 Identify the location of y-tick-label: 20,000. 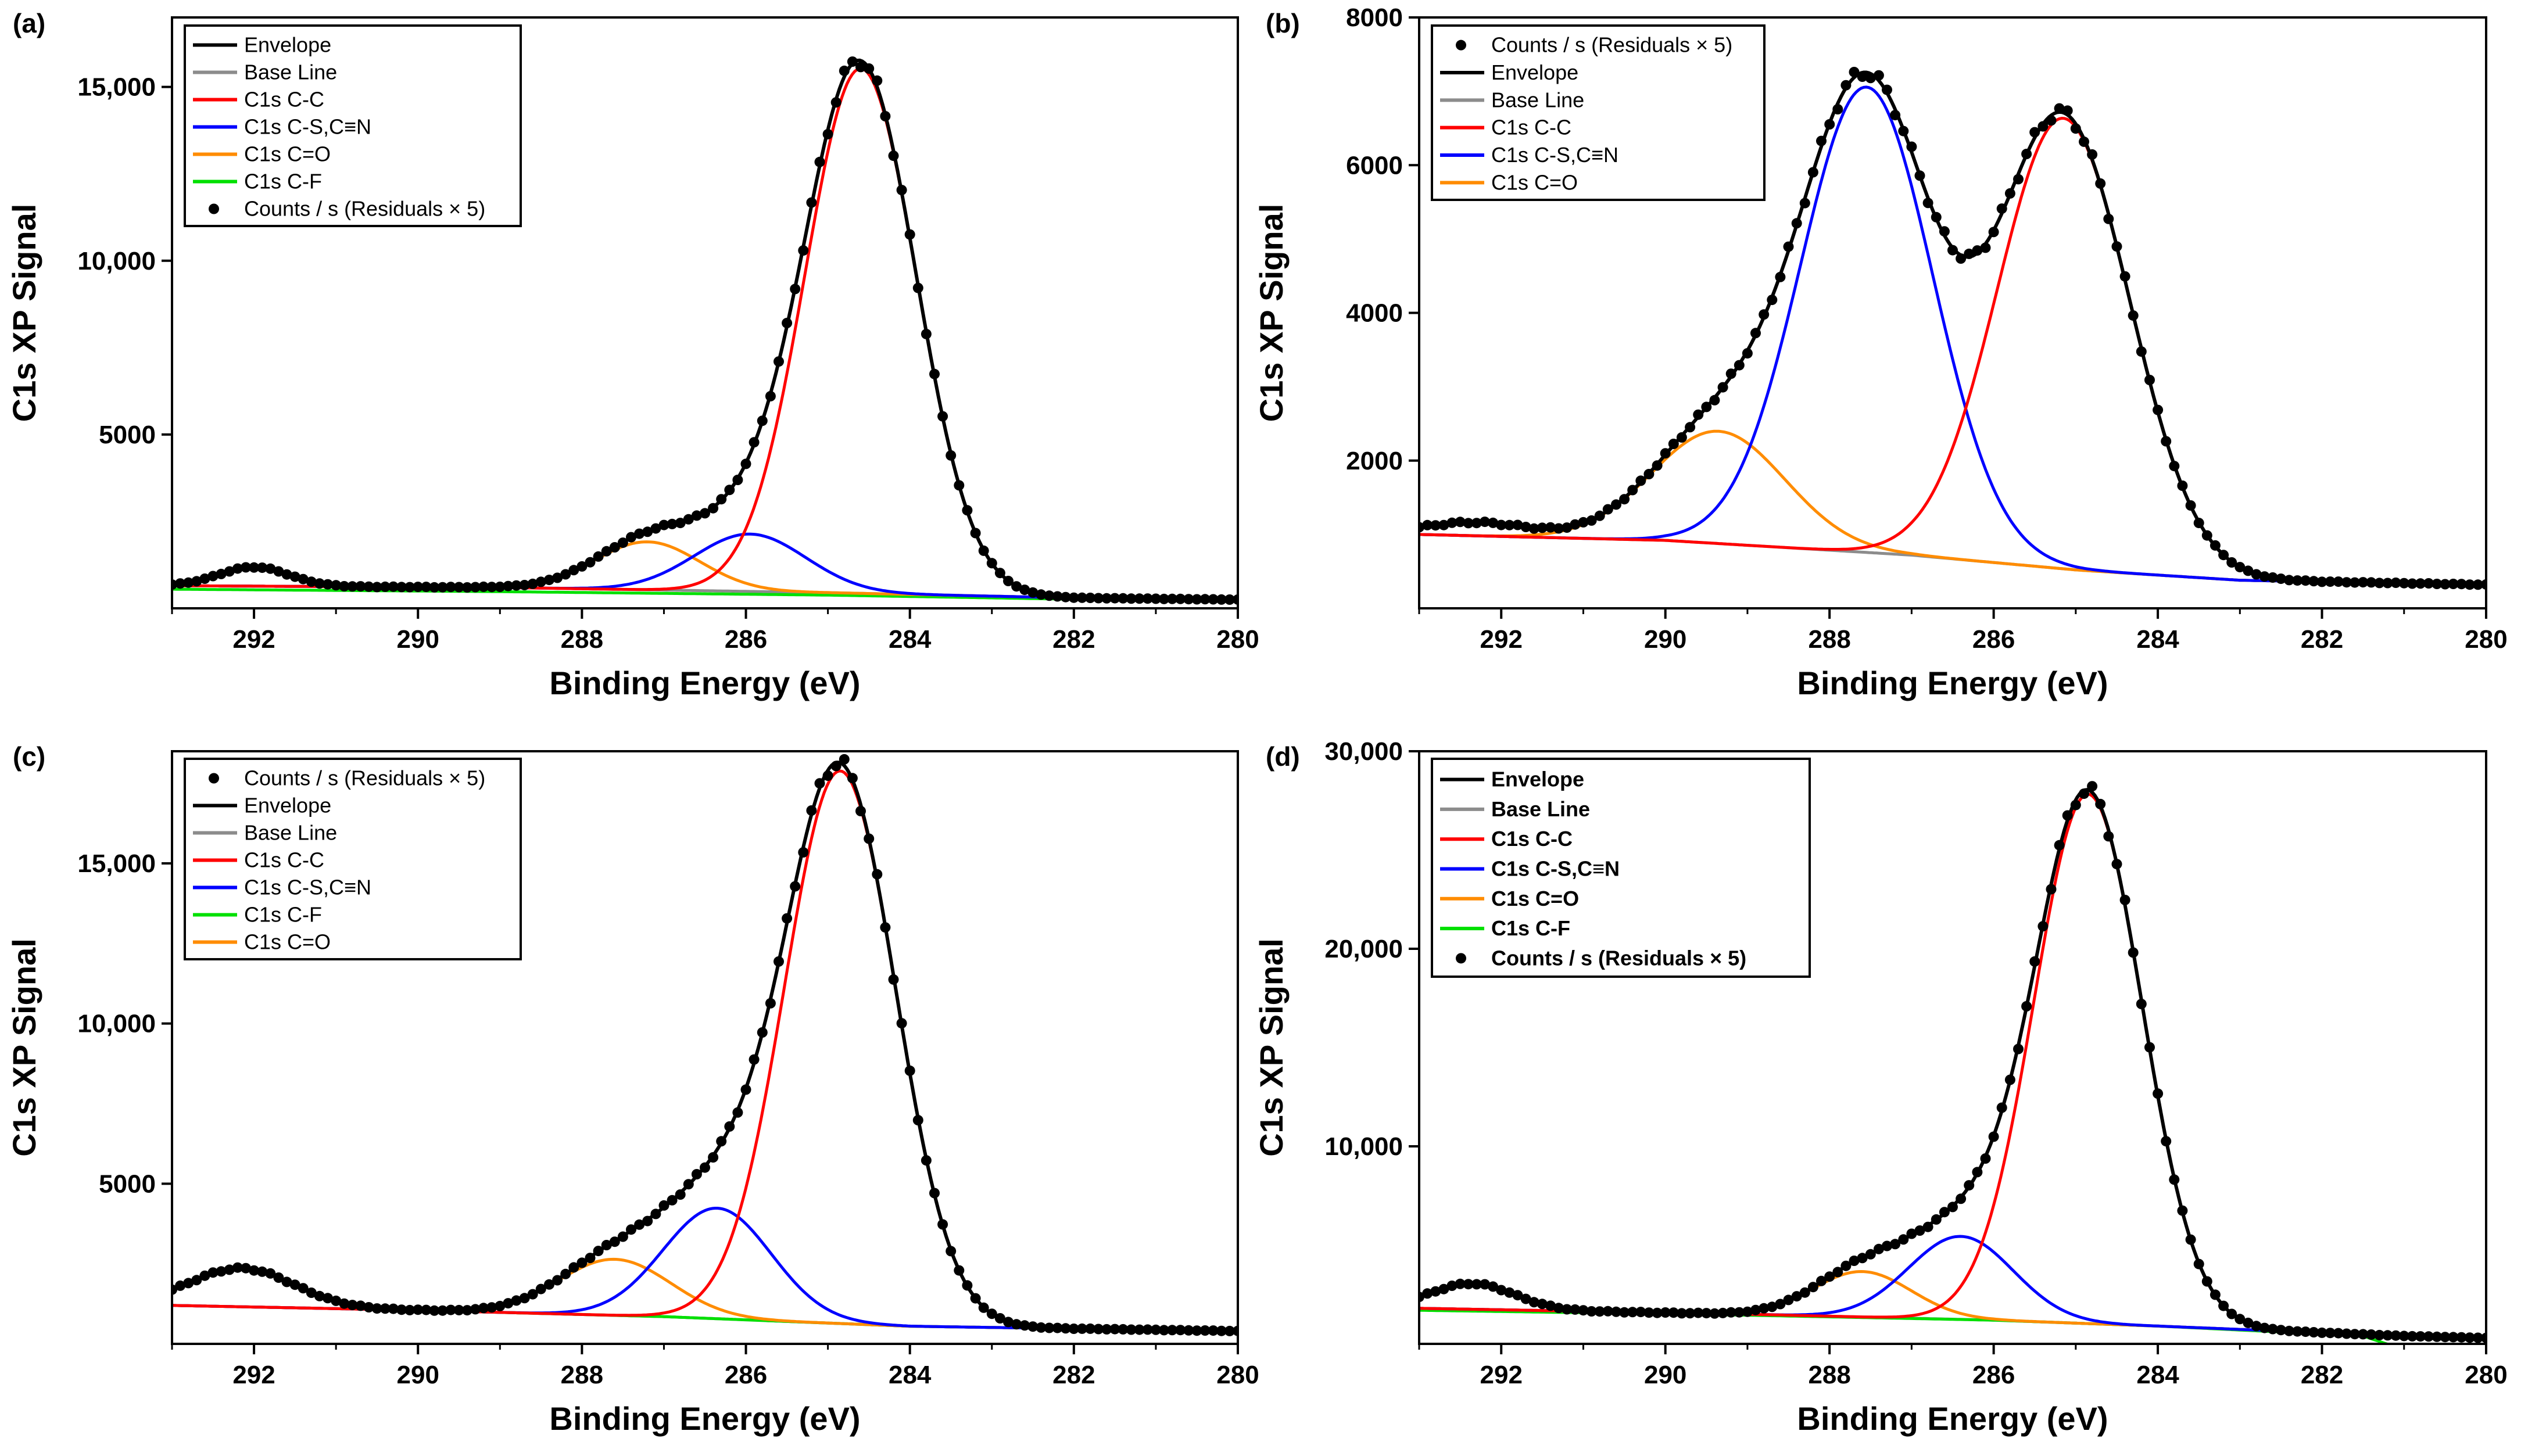
(1364, 949).